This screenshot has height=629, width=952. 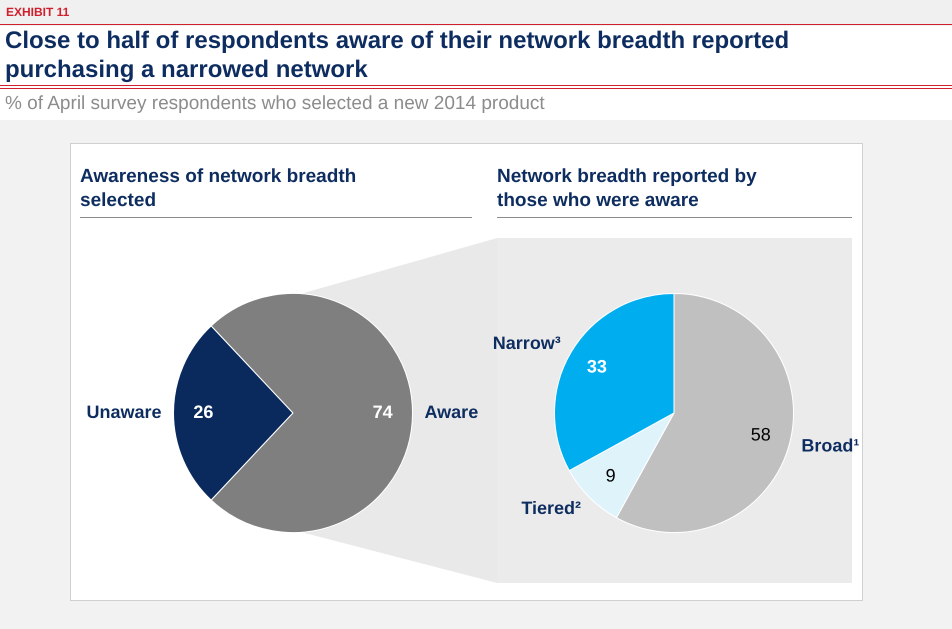 What do you see at coordinates (451, 412) in the screenshot?
I see `slice-label: Aware` at bounding box center [451, 412].